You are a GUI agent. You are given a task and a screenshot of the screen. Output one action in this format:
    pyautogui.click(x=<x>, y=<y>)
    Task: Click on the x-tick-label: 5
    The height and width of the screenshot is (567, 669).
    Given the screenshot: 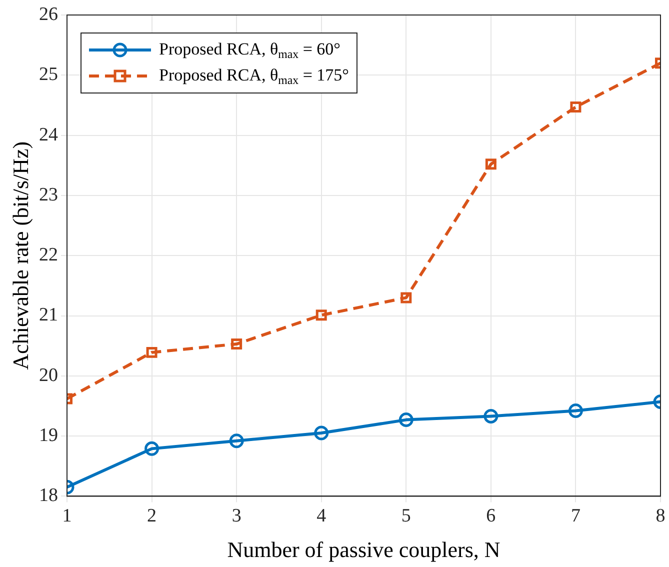 What is the action you would take?
    pyautogui.click(x=406, y=516)
    